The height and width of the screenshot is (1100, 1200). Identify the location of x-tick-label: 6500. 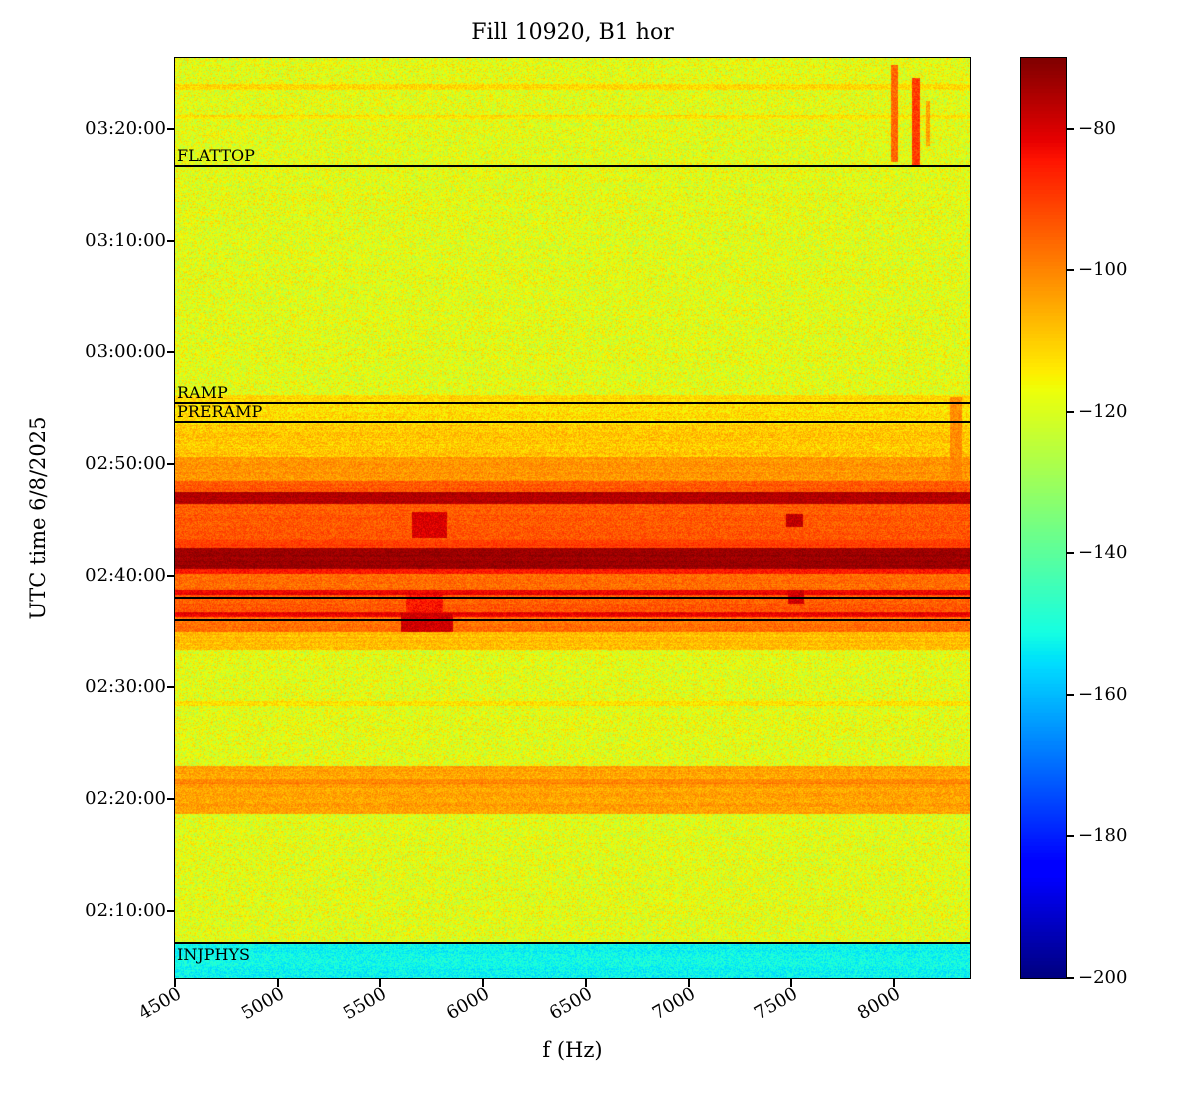
(570, 1004).